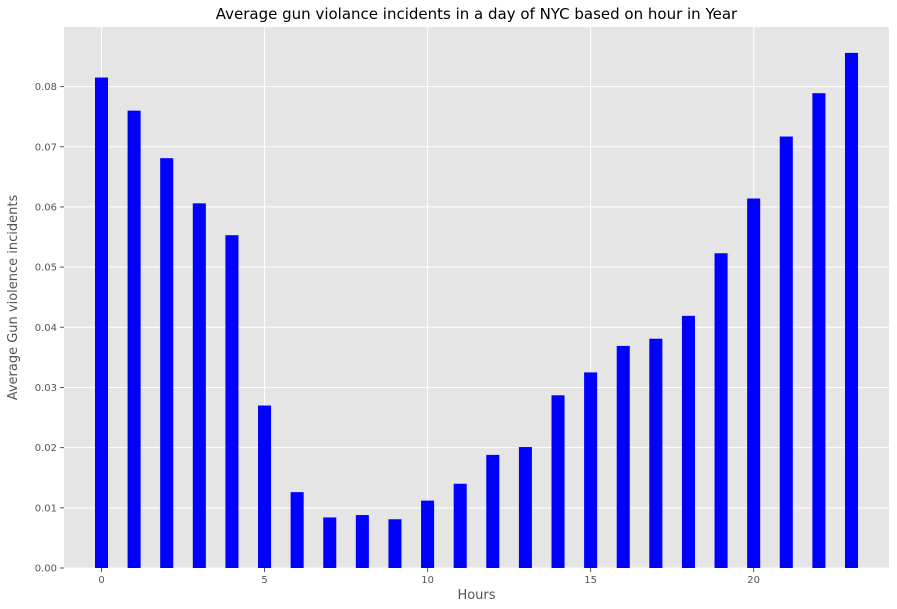 This screenshot has width=897, height=609. I want to click on x-tick-label: 10, so click(427, 580).